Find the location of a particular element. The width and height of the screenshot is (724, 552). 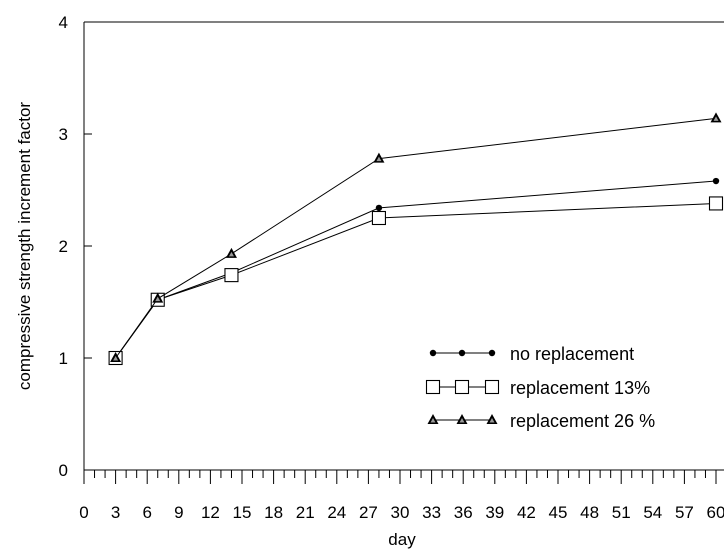

x-tick-label: 48 is located at coordinates (589, 512).